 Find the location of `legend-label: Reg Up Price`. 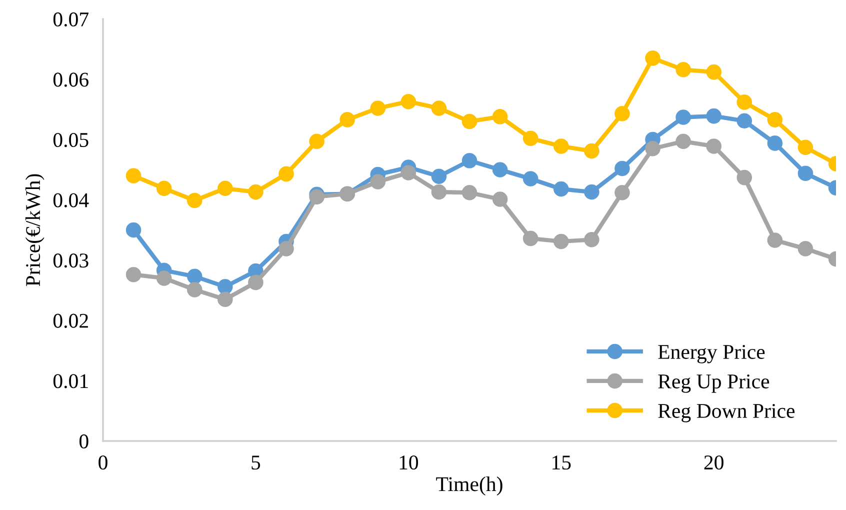

legend-label: Reg Up Price is located at coordinates (714, 383).